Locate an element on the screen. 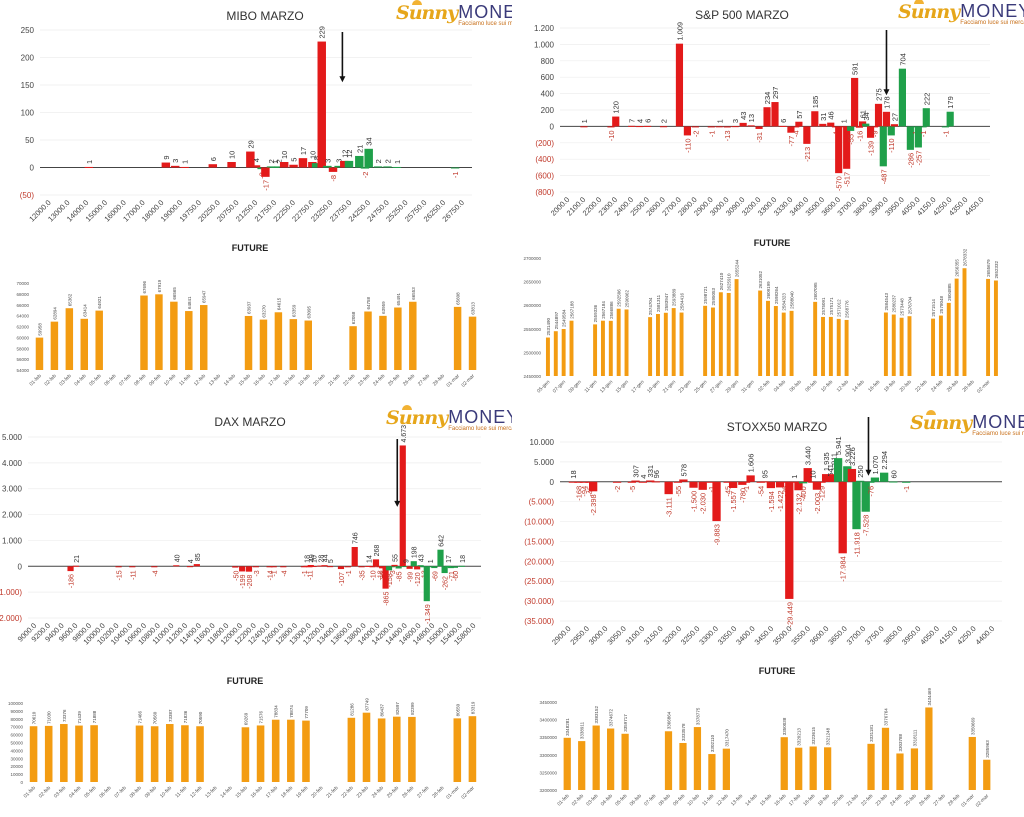 The height and width of the screenshot is (817, 1024). data-label: 234 is located at coordinates (767, 98).